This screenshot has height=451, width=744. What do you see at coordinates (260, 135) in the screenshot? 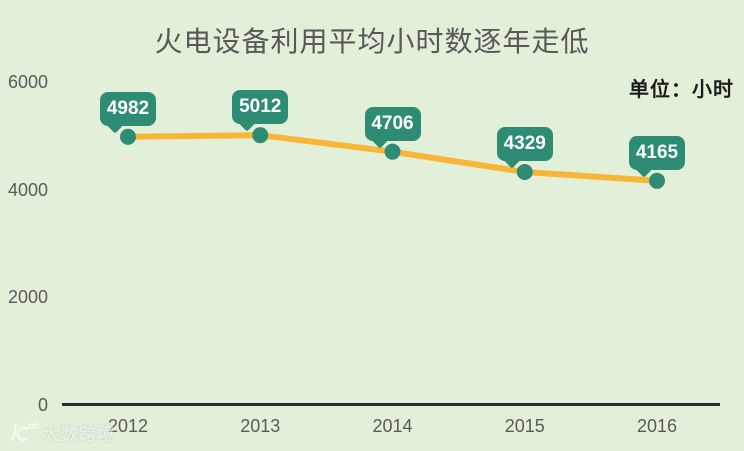
I see `data-point-2013` at bounding box center [260, 135].